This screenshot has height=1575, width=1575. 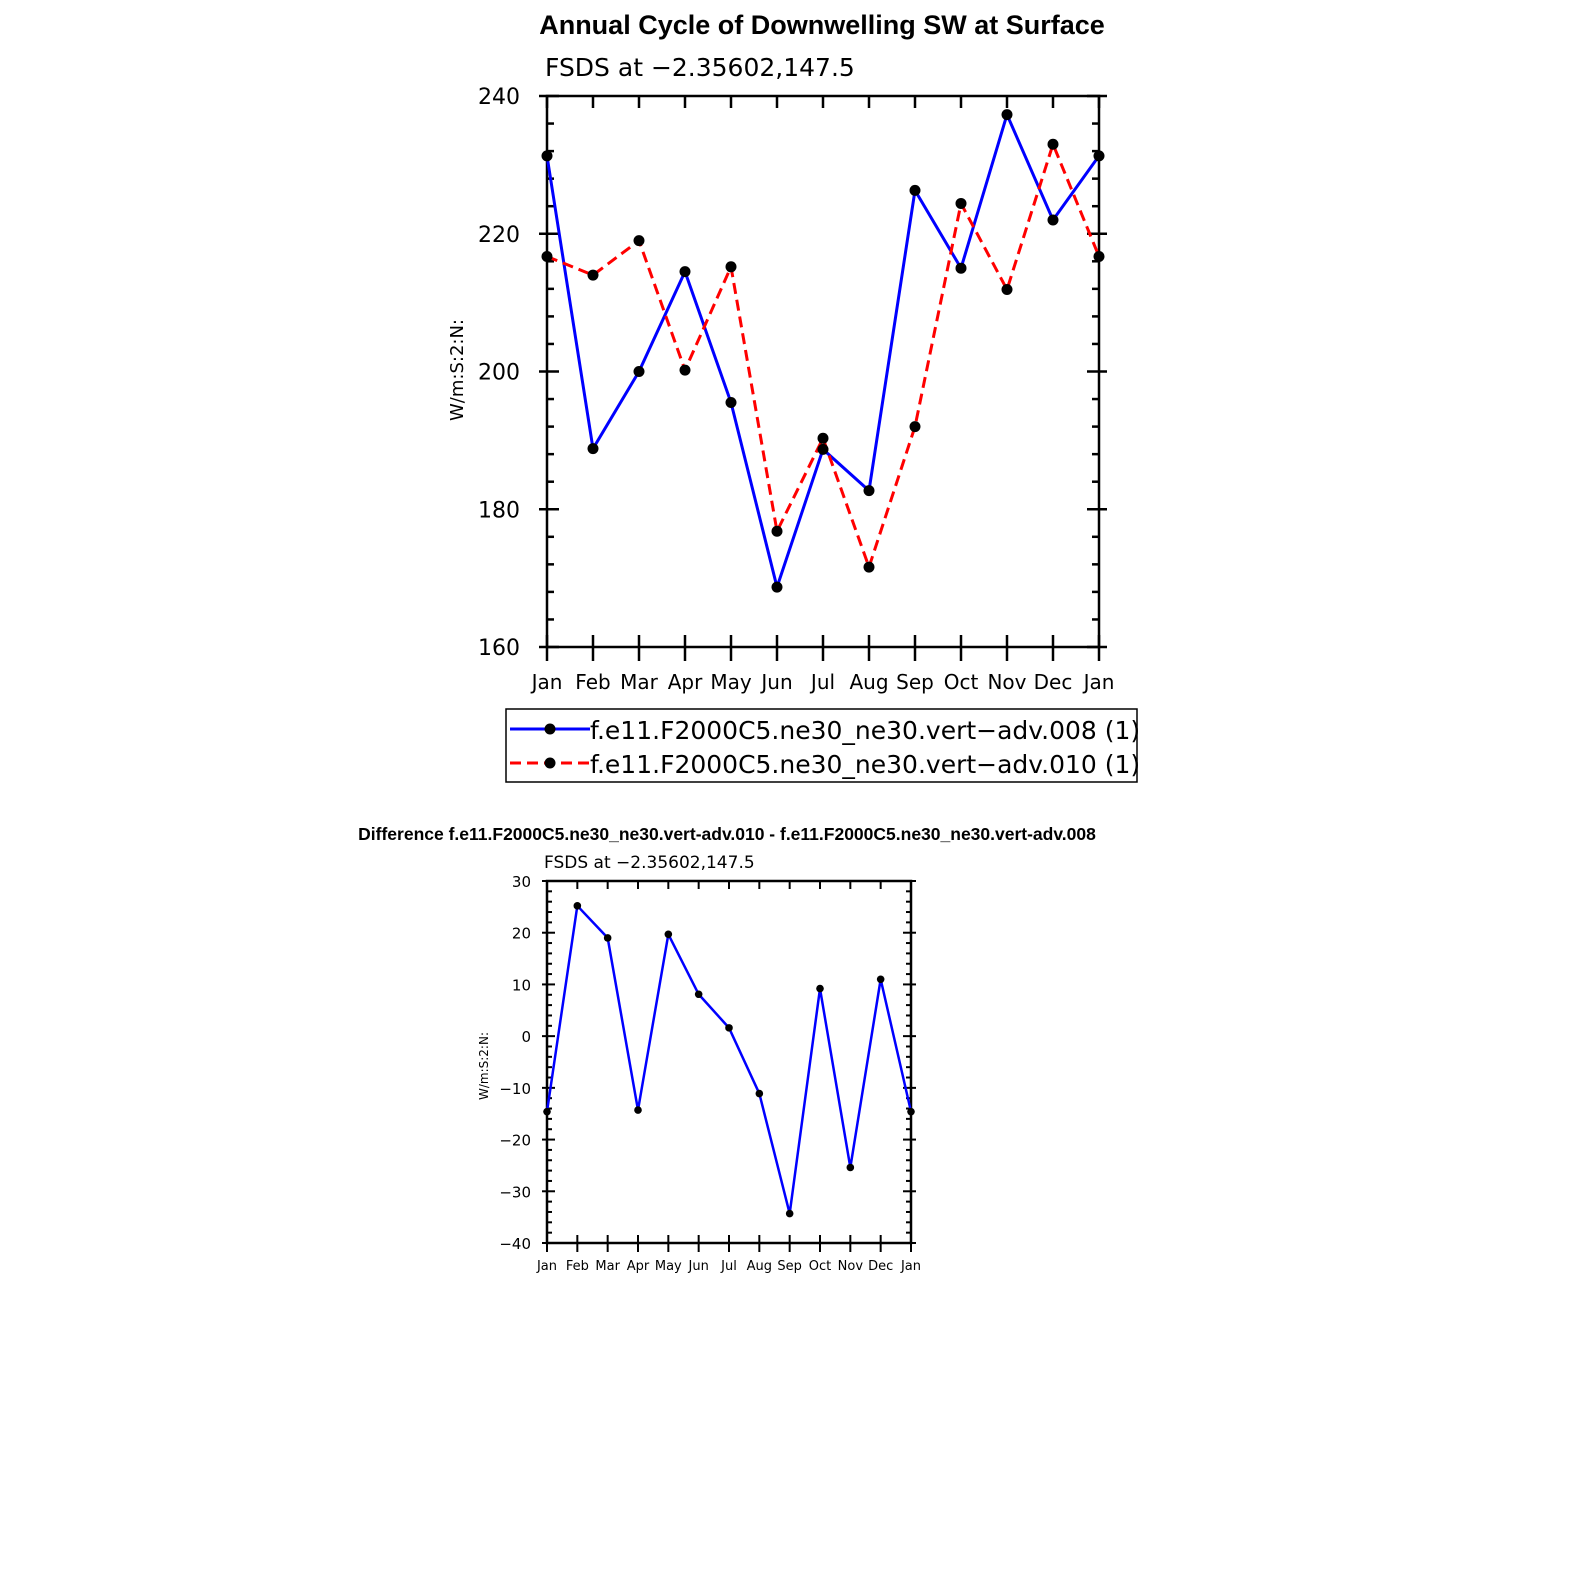 What do you see at coordinates (961, 682) in the screenshot?
I see `x-tick-label: Oct` at bounding box center [961, 682].